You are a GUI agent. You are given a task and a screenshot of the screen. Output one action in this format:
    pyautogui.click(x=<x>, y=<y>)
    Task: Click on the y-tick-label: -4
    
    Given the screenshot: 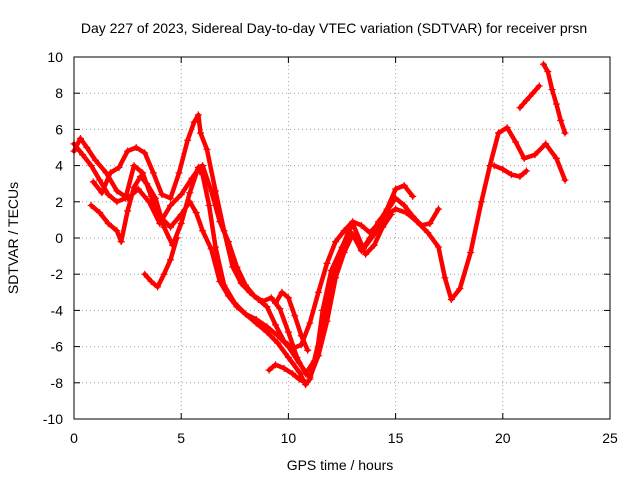 What is the action you would take?
    pyautogui.click(x=57, y=310)
    